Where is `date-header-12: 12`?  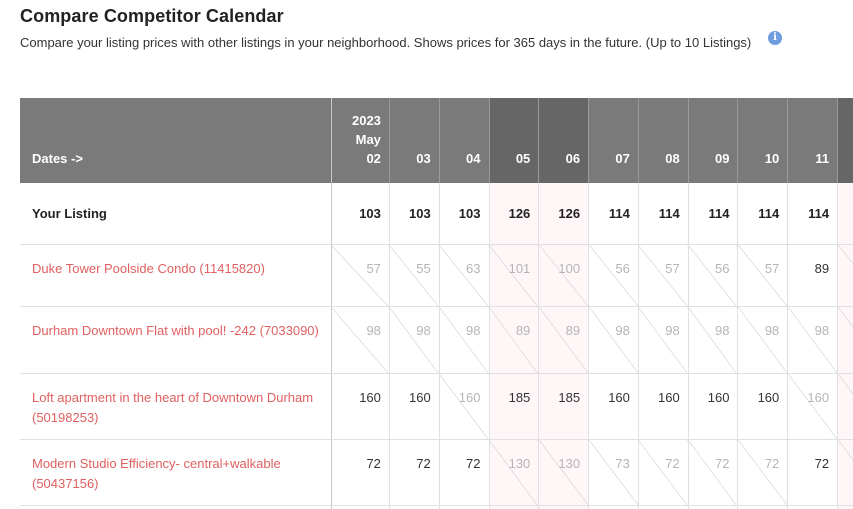
date-header-12: 12 is located at coordinates (845, 140).